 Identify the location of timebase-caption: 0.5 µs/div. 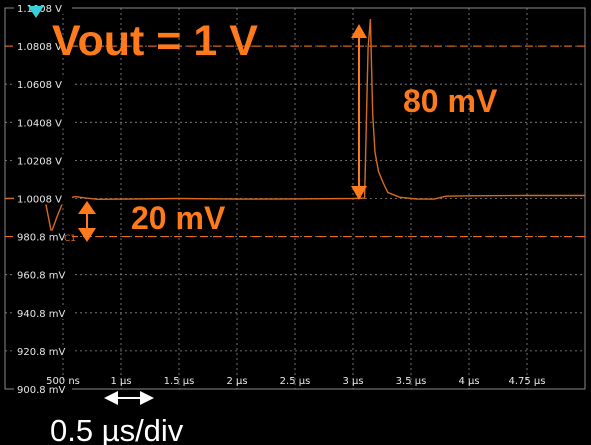
(117, 429).